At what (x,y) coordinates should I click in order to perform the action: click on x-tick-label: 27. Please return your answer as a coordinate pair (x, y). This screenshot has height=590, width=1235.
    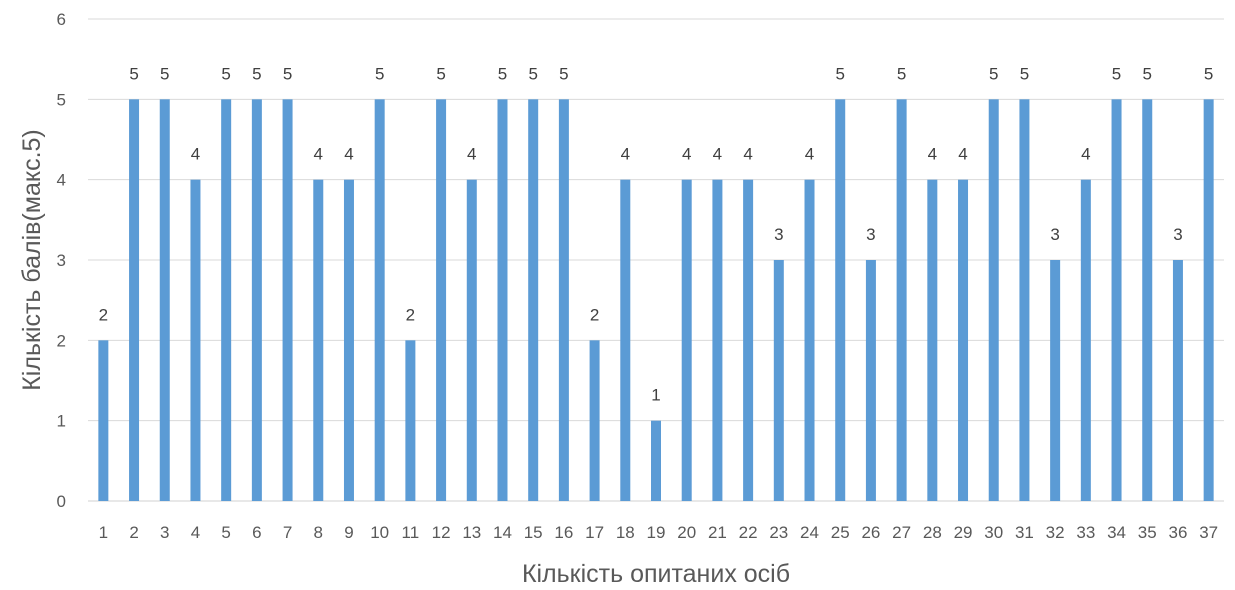
    Looking at the image, I should click on (901, 532).